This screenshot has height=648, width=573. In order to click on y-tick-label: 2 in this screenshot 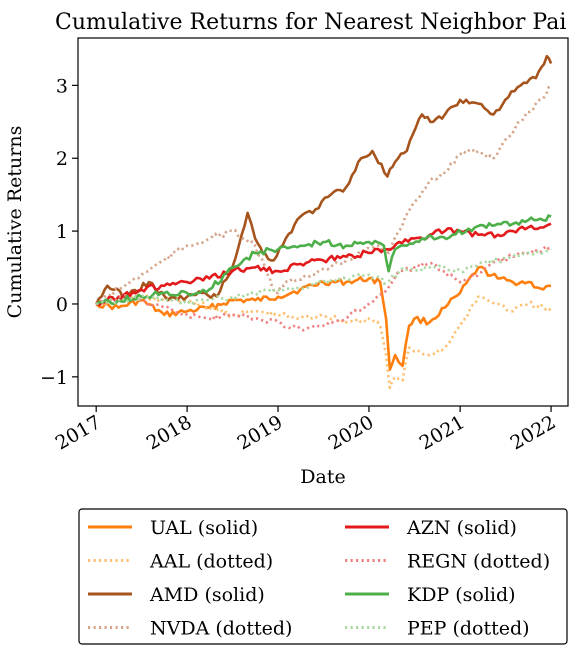, I will do `click(62, 159)`.